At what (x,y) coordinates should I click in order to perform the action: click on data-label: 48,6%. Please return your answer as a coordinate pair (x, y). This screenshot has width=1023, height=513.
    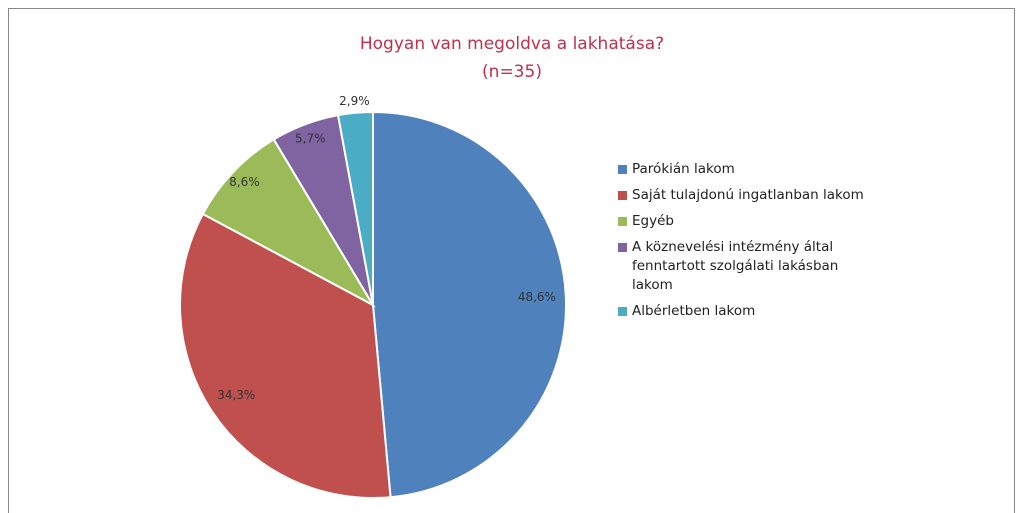
    Looking at the image, I should click on (537, 297).